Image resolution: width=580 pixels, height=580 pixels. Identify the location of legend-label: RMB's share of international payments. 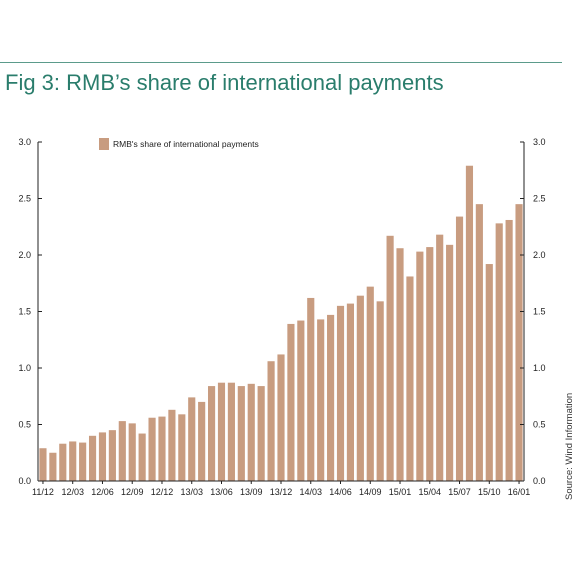
(186, 144).